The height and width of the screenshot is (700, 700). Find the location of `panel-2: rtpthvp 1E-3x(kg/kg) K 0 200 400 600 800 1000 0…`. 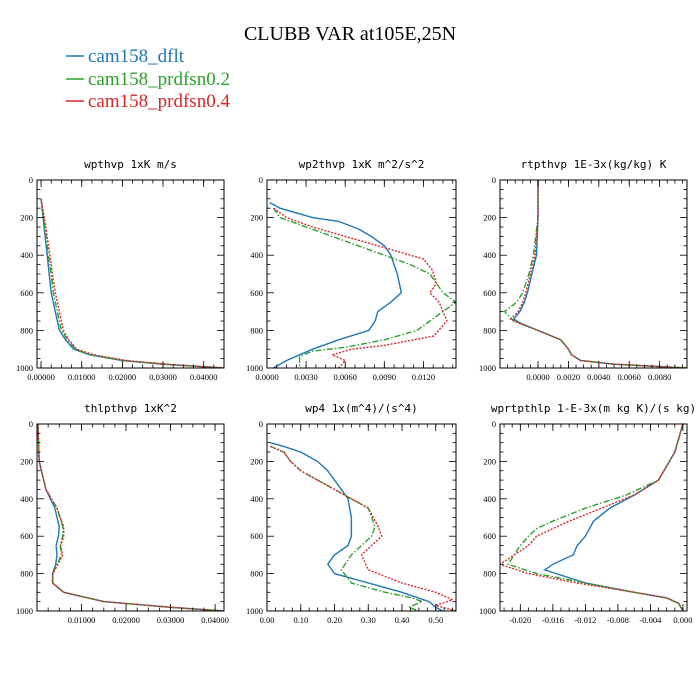

panel-2: rtpthvp 1E-3x(kg/kg) K 0 200 400 600 800 1000 0… is located at coordinates (583, 270).